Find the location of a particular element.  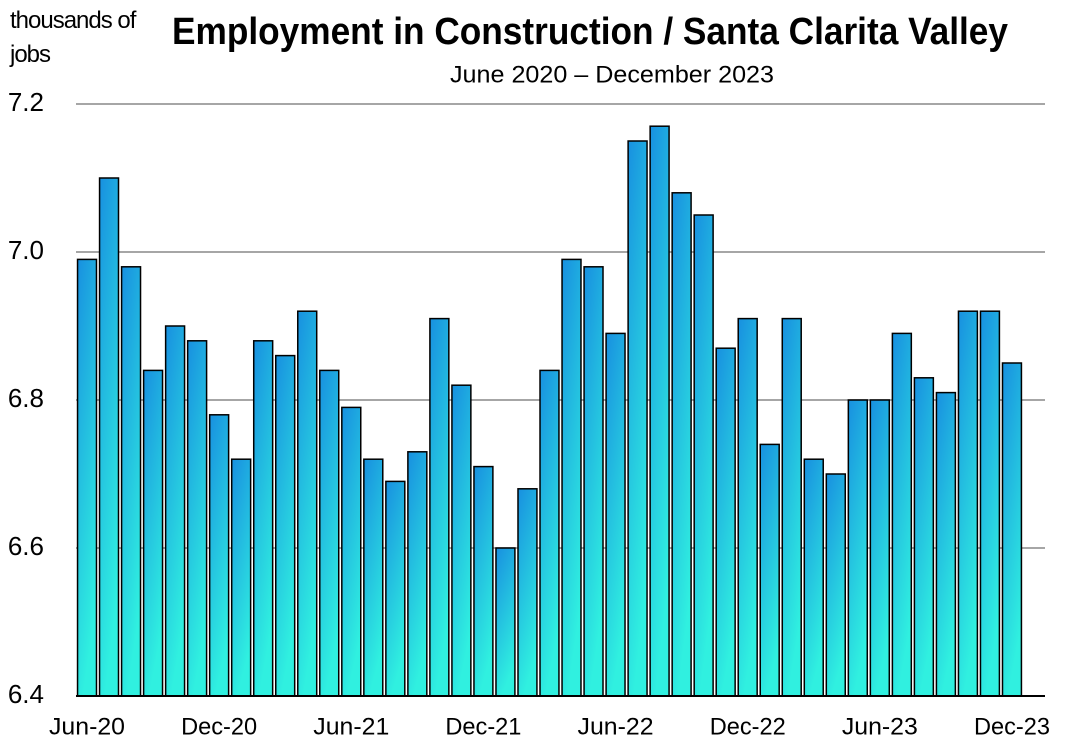

x-tick-label: Dec-21 is located at coordinates (483, 726).